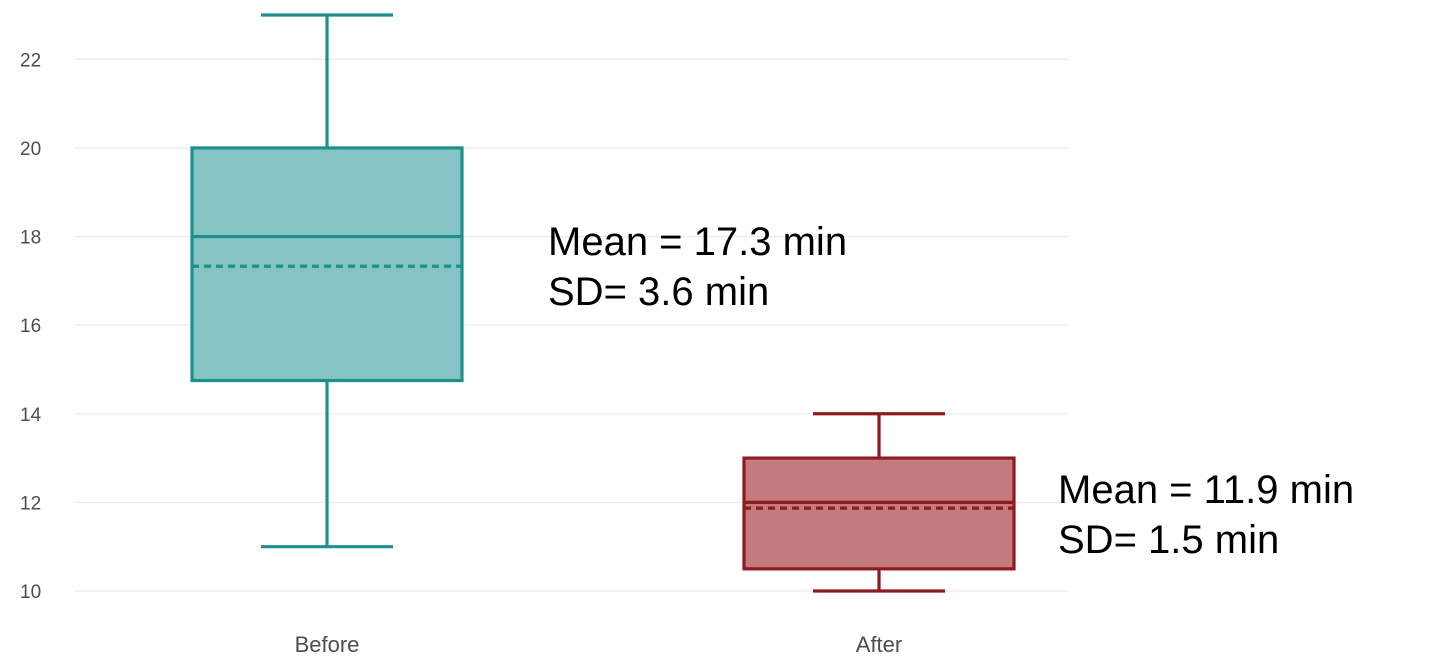  I want to click on annotation-after-line-1: Mean = 11.9 min, so click(1206, 490).